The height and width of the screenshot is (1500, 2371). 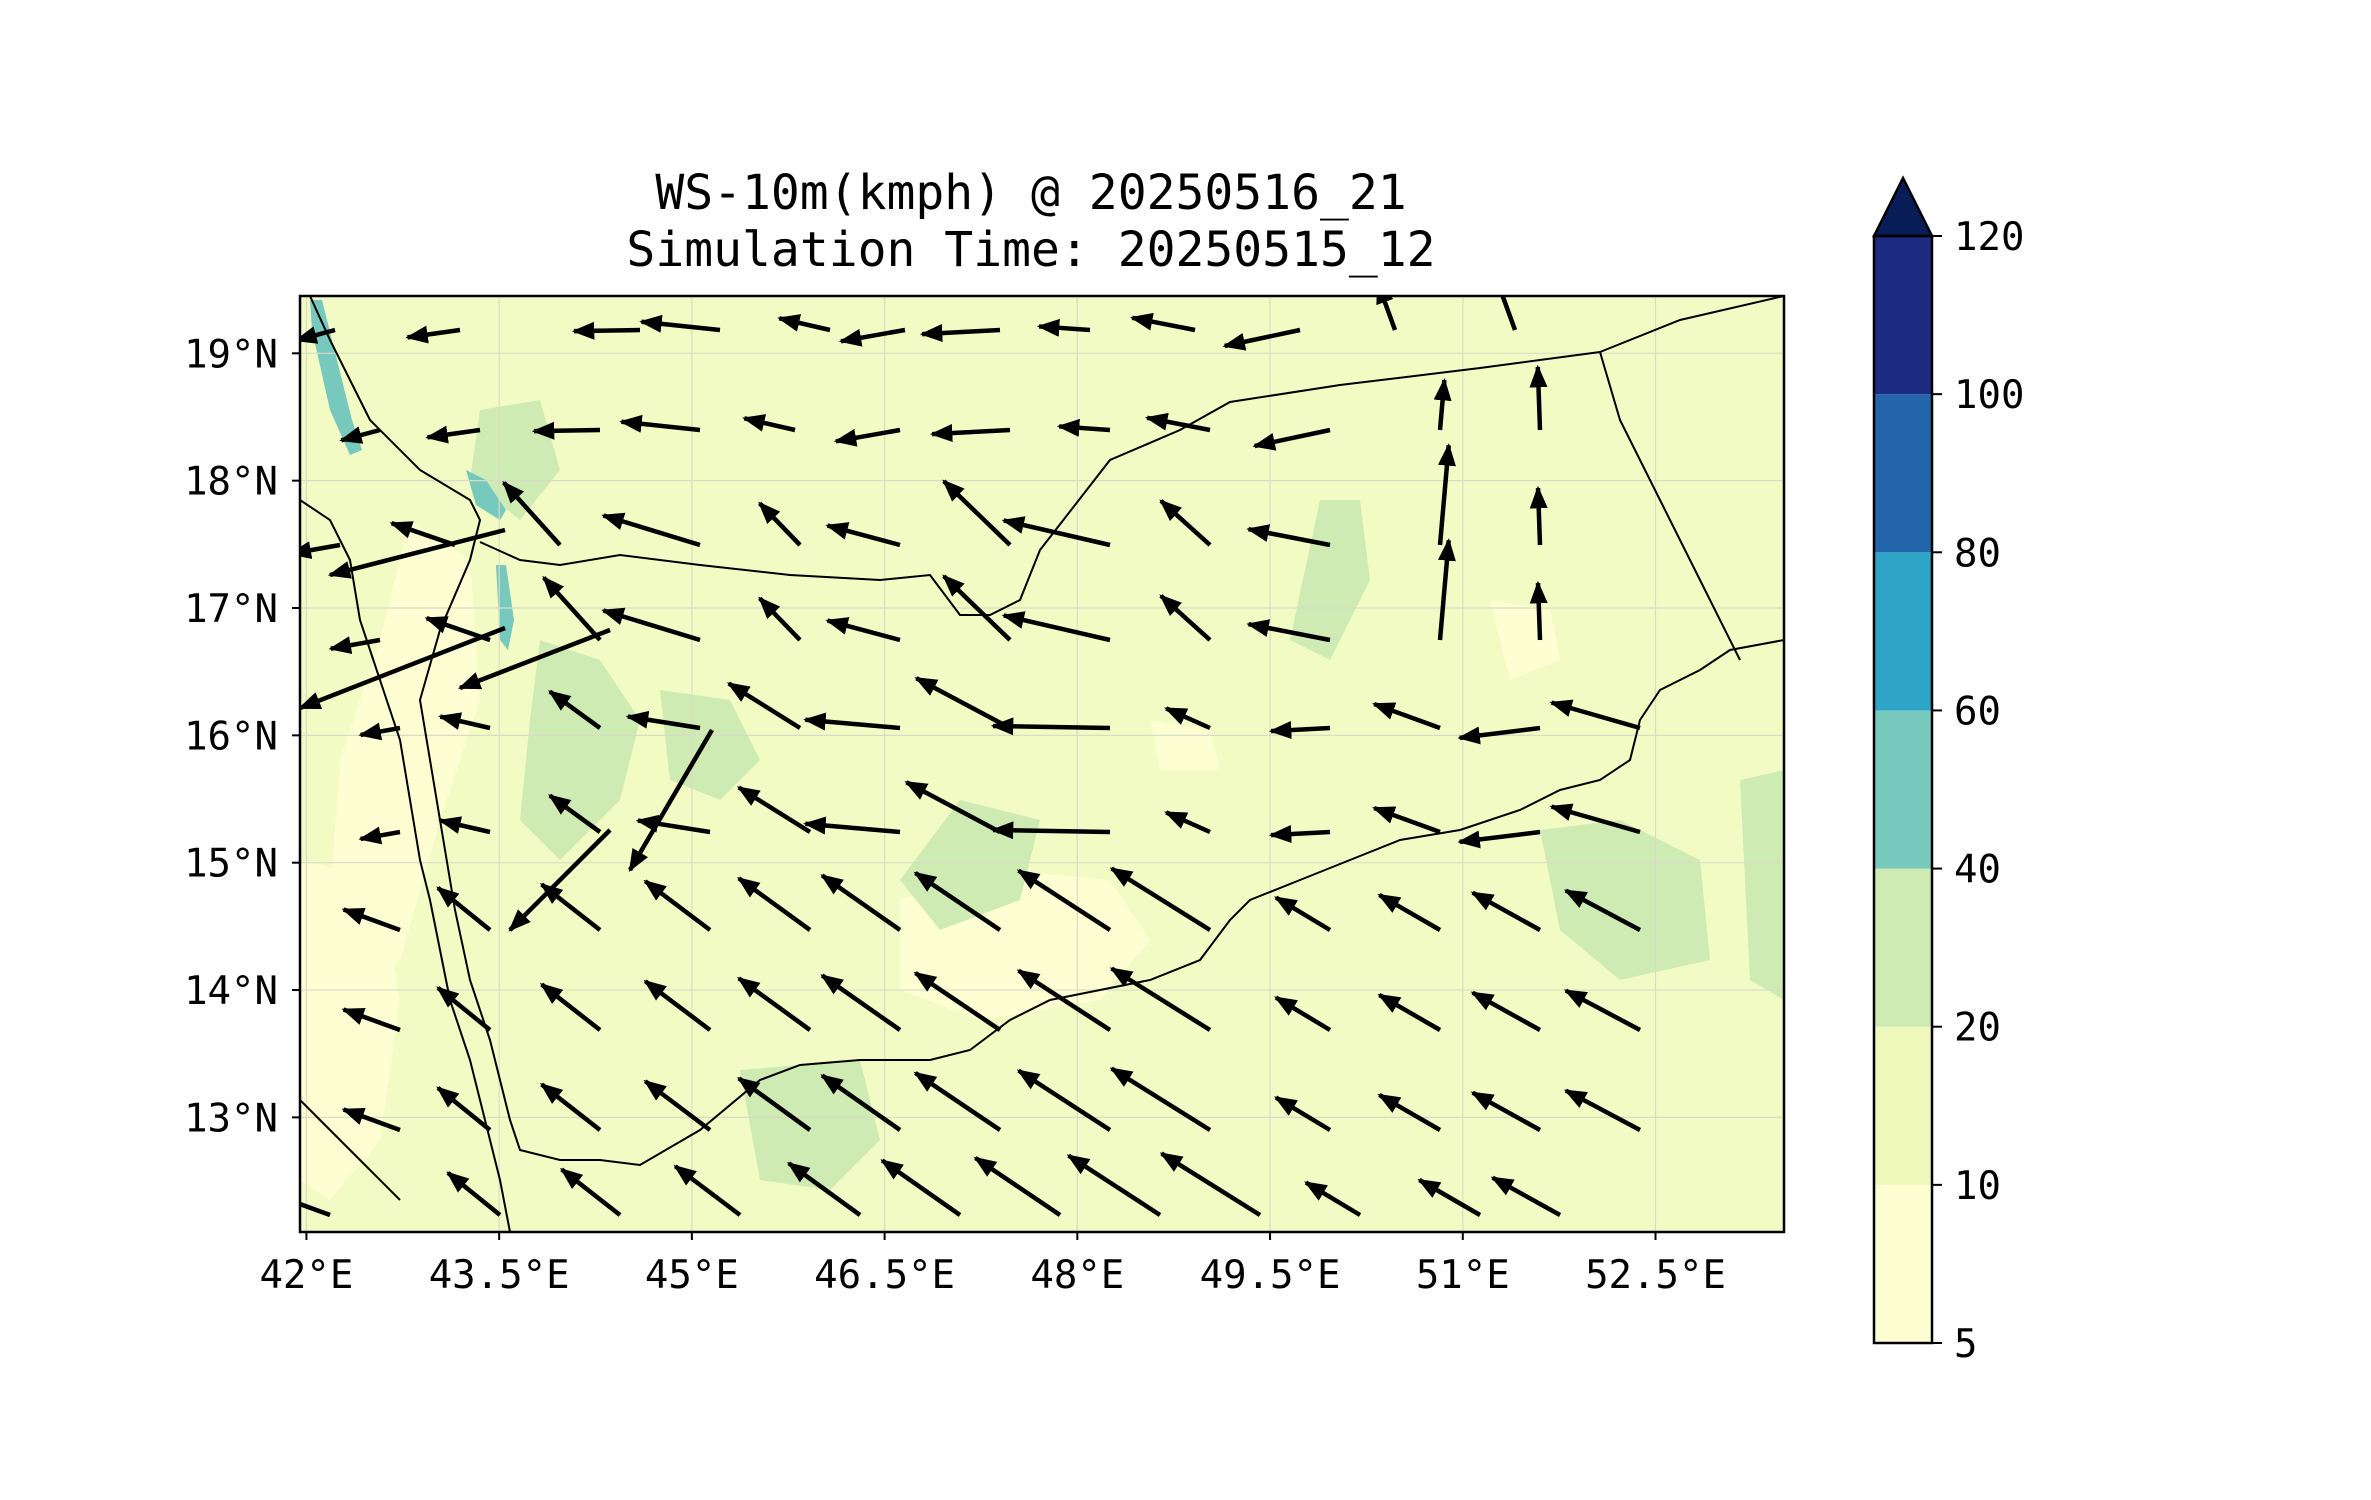 I want to click on colorbar: 5 10 20 40 60 80 100 120, so click(x=1947, y=771).